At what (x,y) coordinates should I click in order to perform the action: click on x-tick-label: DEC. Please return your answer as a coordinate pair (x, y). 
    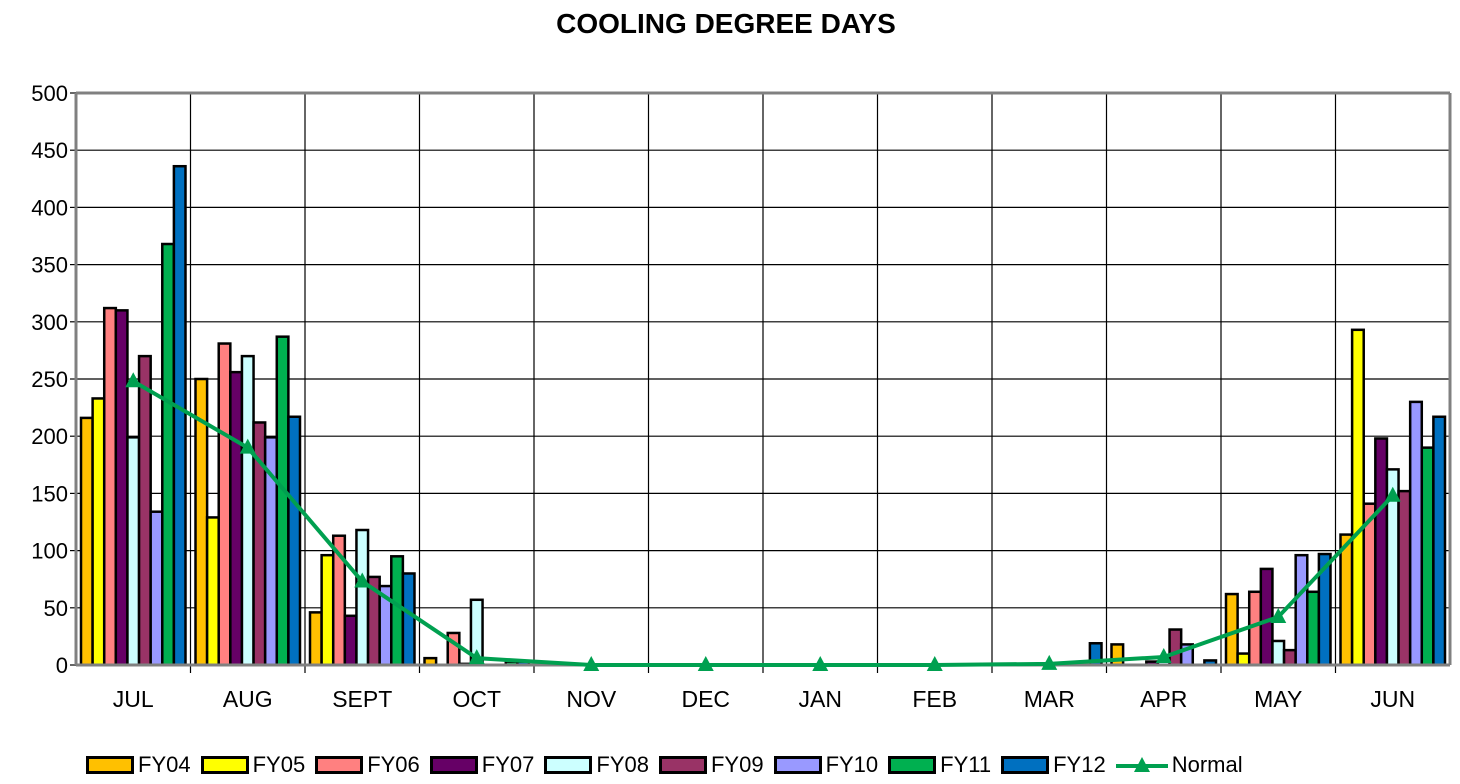
    Looking at the image, I should click on (705, 699).